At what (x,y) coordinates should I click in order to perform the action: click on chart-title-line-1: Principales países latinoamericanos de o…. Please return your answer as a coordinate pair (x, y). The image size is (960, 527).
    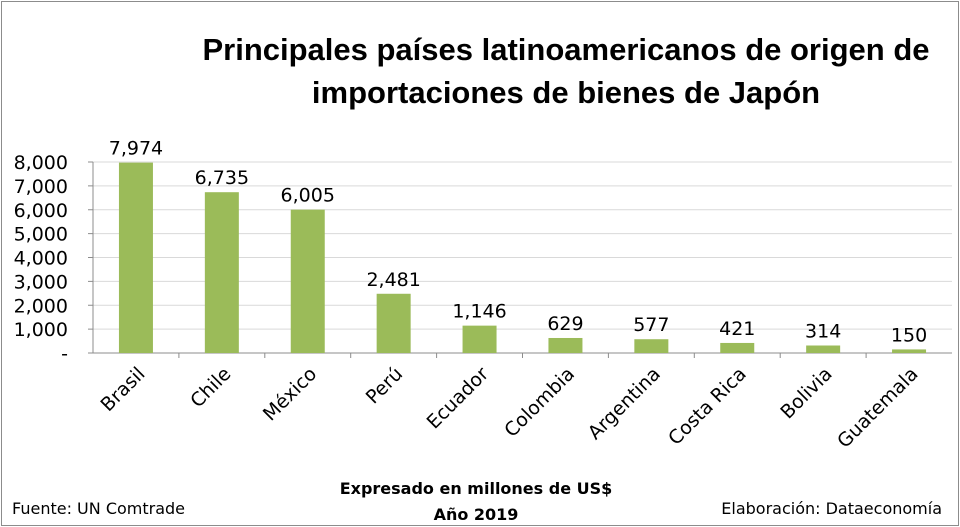
    Looking at the image, I should click on (565, 49).